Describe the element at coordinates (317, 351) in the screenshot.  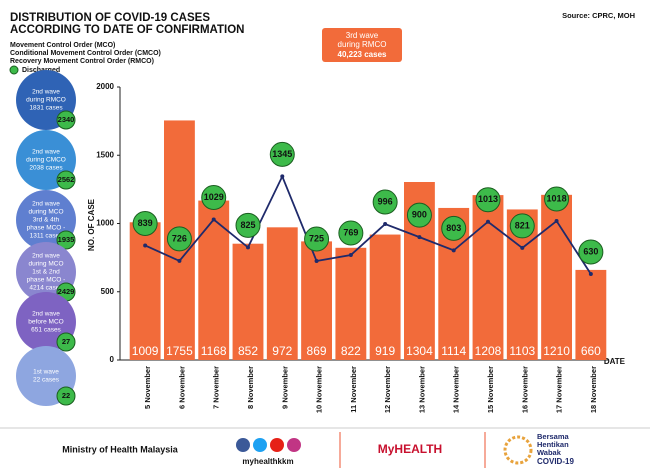
I see `bar-value-label: 869` at that location.